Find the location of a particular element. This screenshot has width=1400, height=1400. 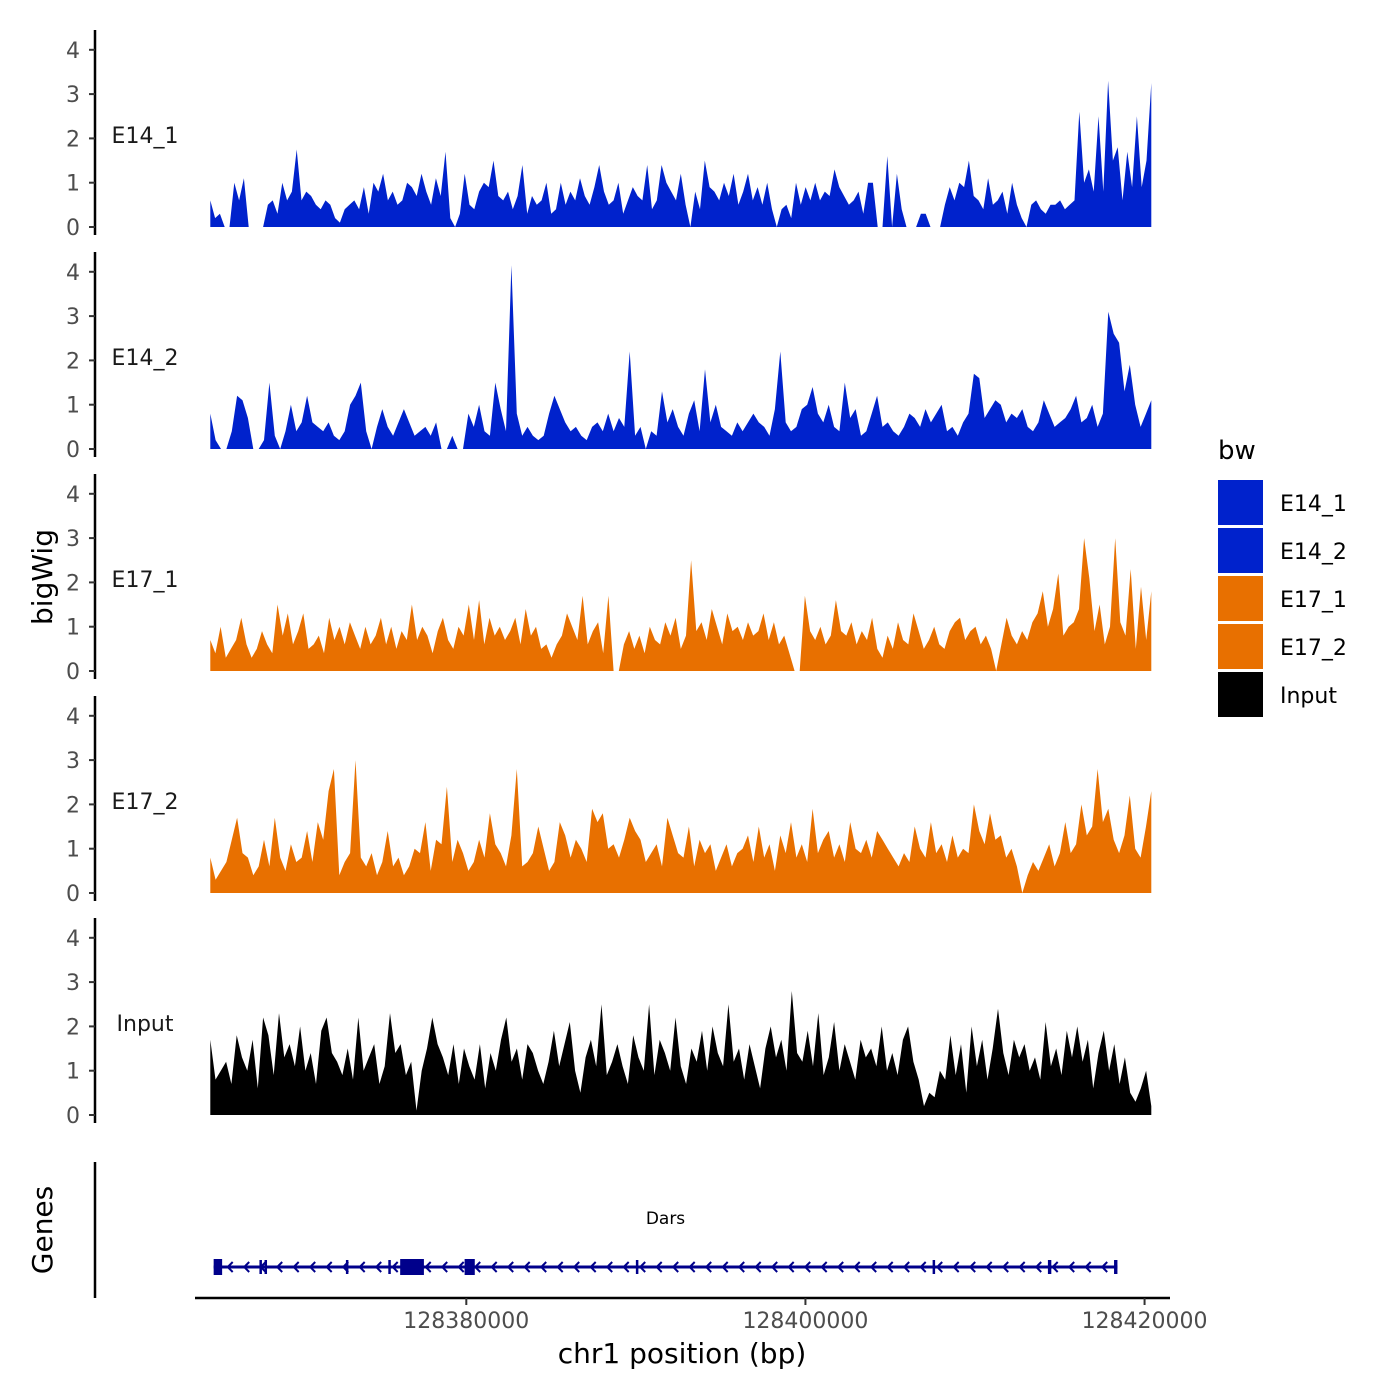

legend-label: Input is located at coordinates (1308, 696).